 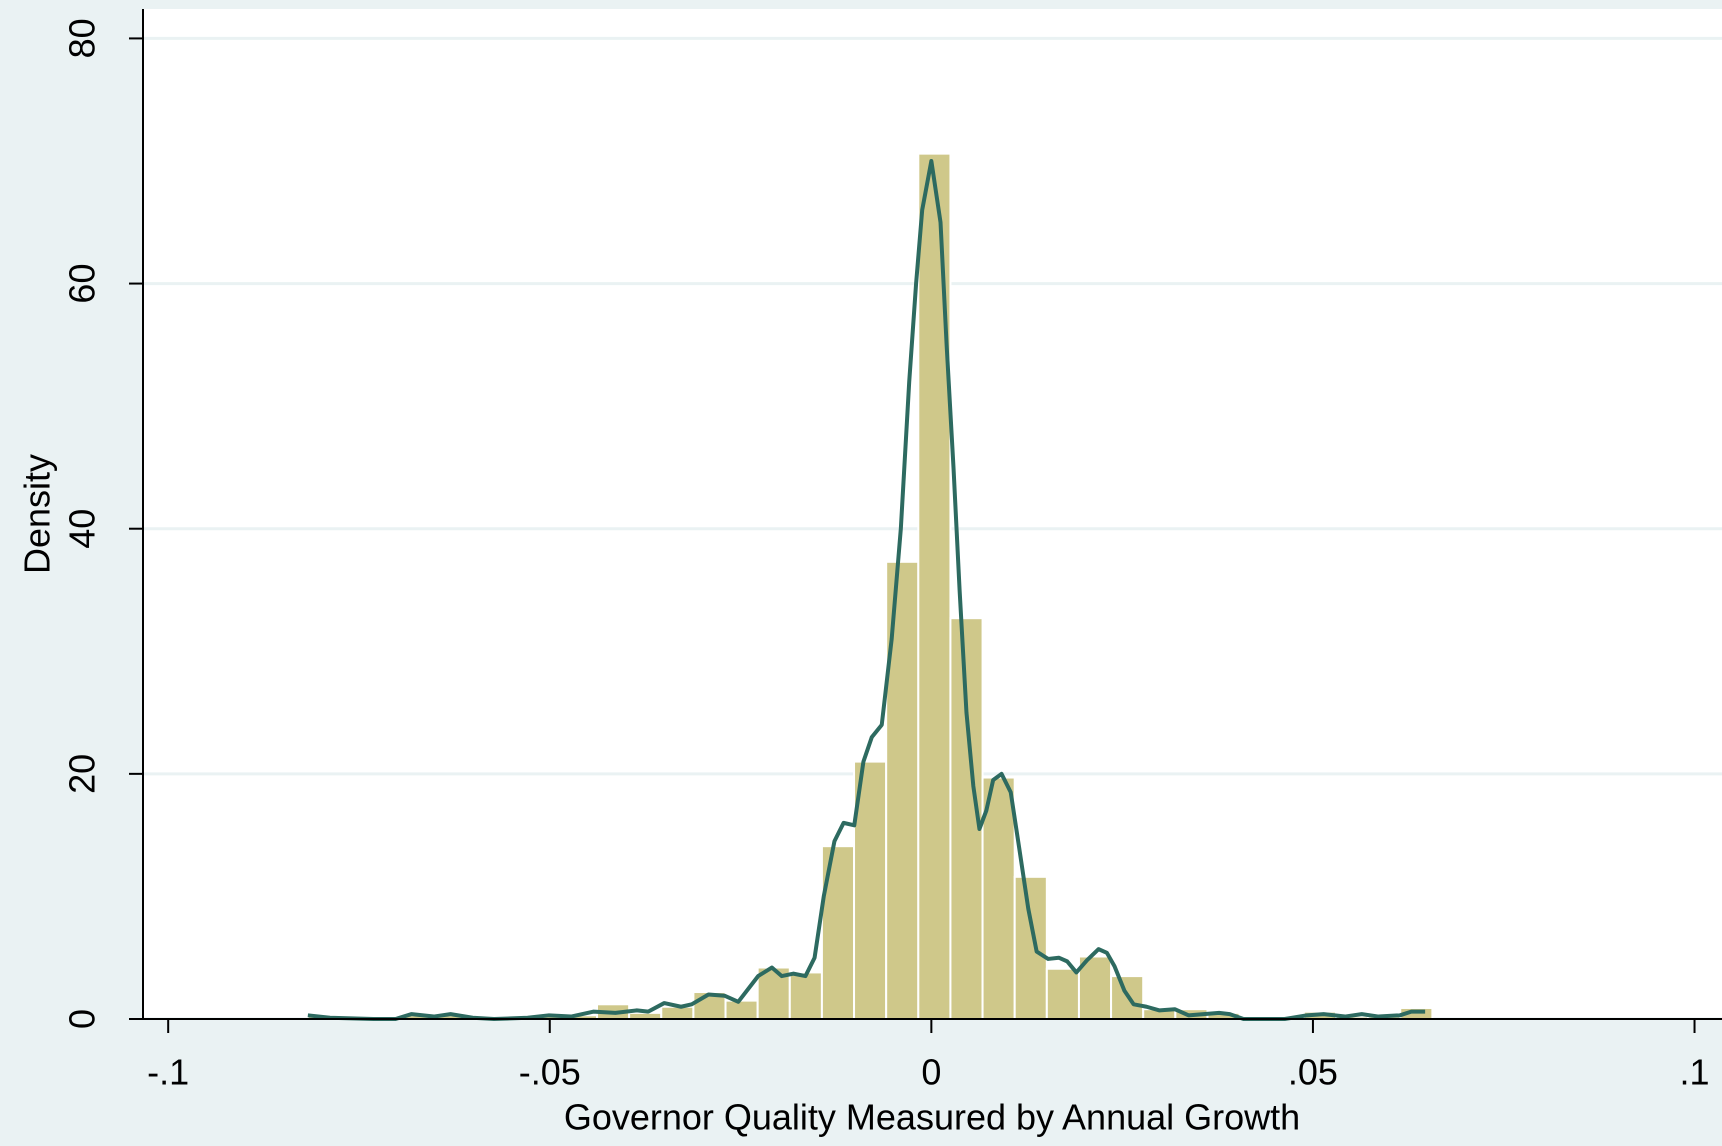 I want to click on y-tick-label: 20, so click(x=82, y=774).